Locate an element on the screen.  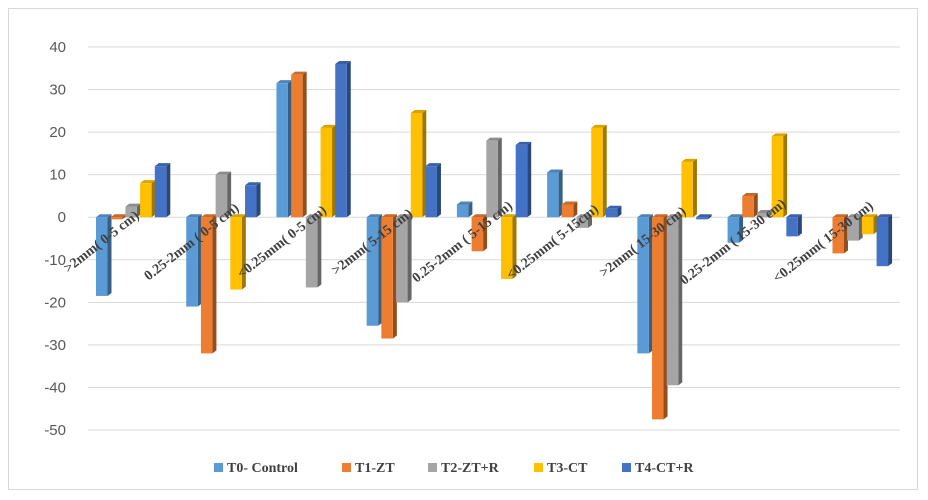
legend-label: T4-CT+R is located at coordinates (664, 468).